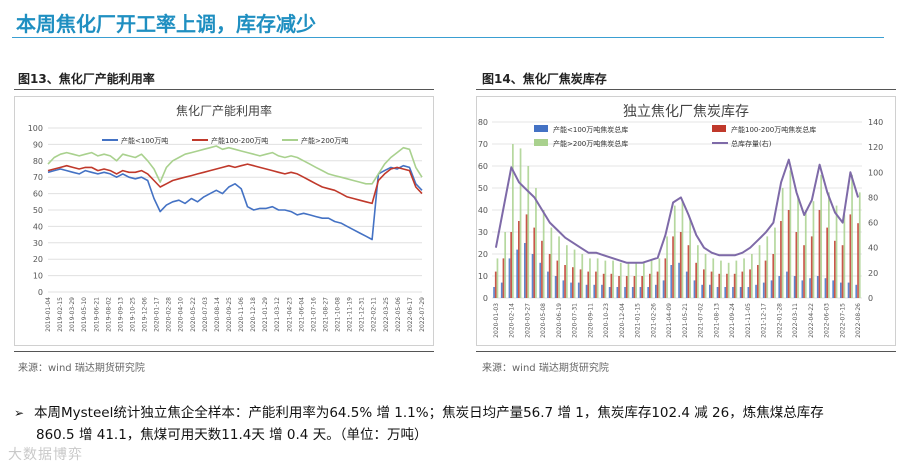  Describe the element at coordinates (205, 314) in the screenshot. I see `chart1-xtick-label: 2020-07-03` at that location.